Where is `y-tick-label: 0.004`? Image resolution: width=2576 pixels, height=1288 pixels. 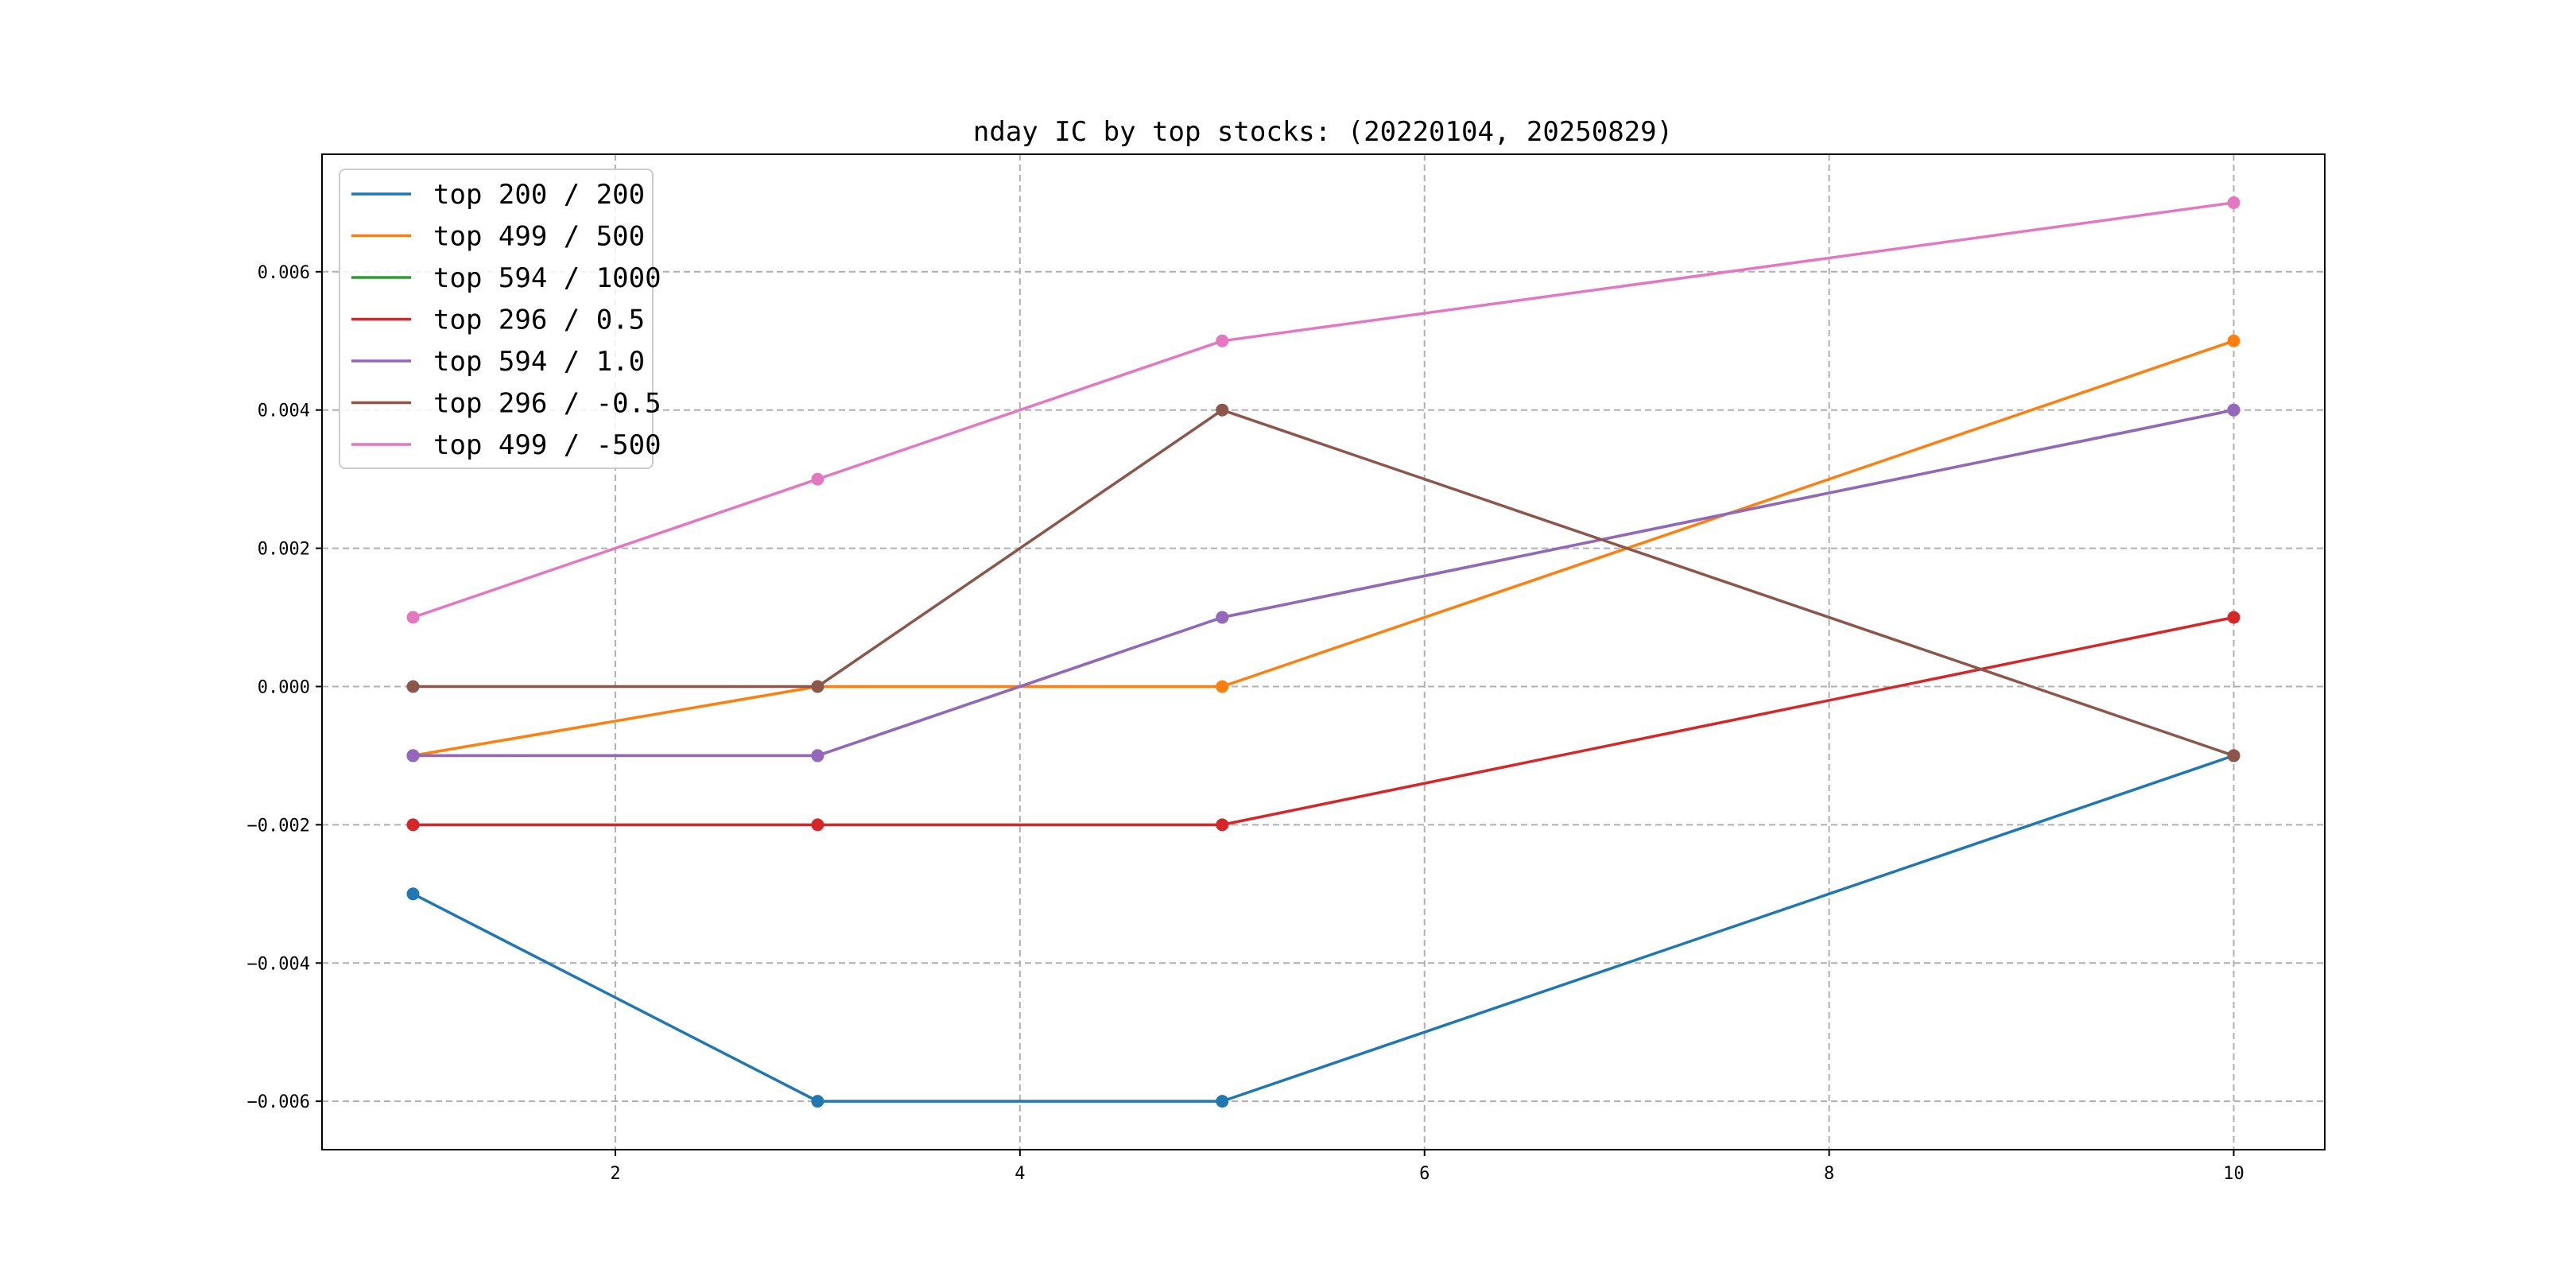
y-tick-label: 0.004 is located at coordinates (284, 412).